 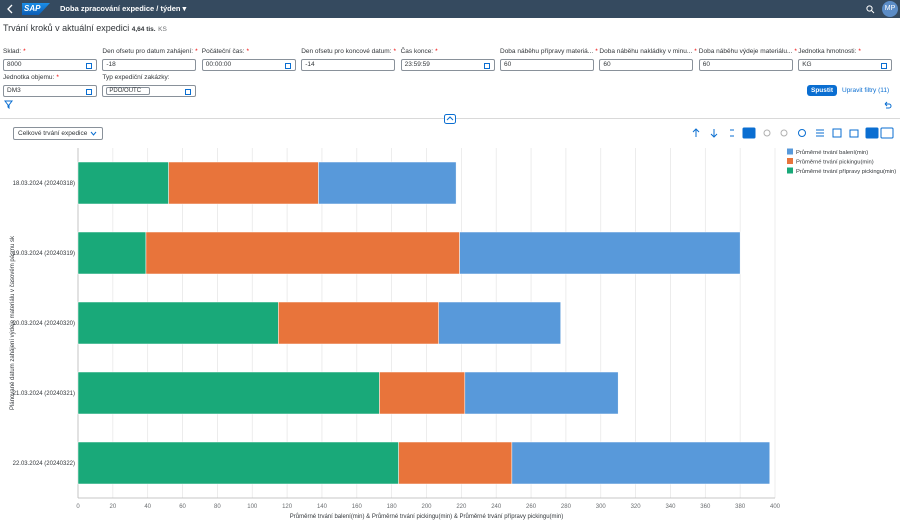 I want to click on x-tick-label: 200, so click(x=426, y=507).